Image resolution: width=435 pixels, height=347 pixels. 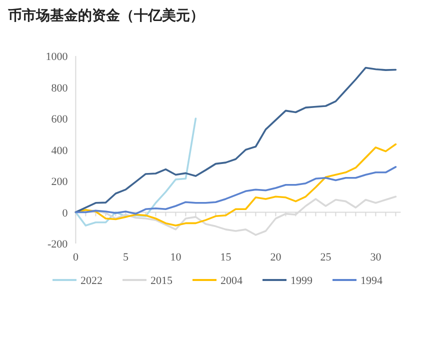 What do you see at coordinates (371, 281) in the screenshot?
I see `legend-label: 1994` at bounding box center [371, 281].